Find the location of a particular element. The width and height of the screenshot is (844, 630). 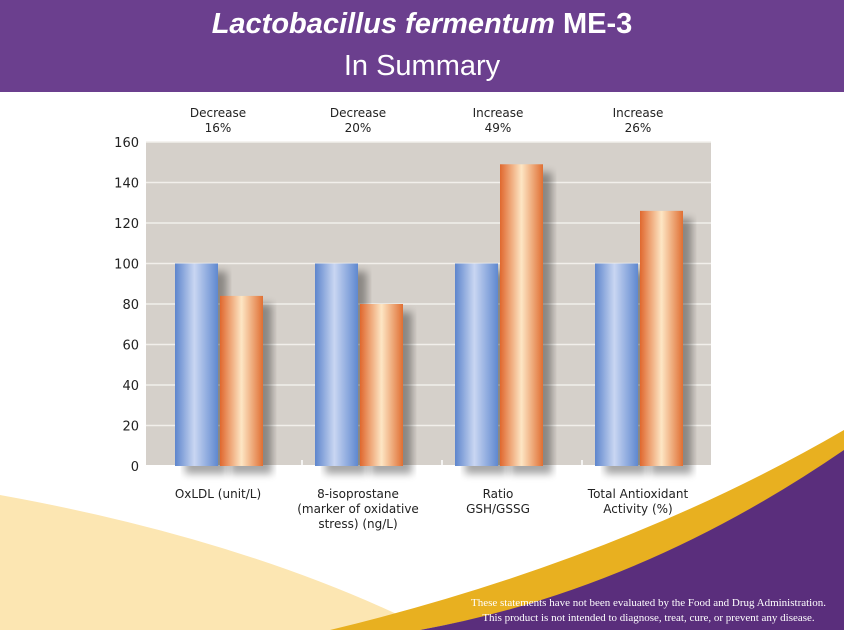

x-category-label: stress) (ng/L) is located at coordinates (357, 524).